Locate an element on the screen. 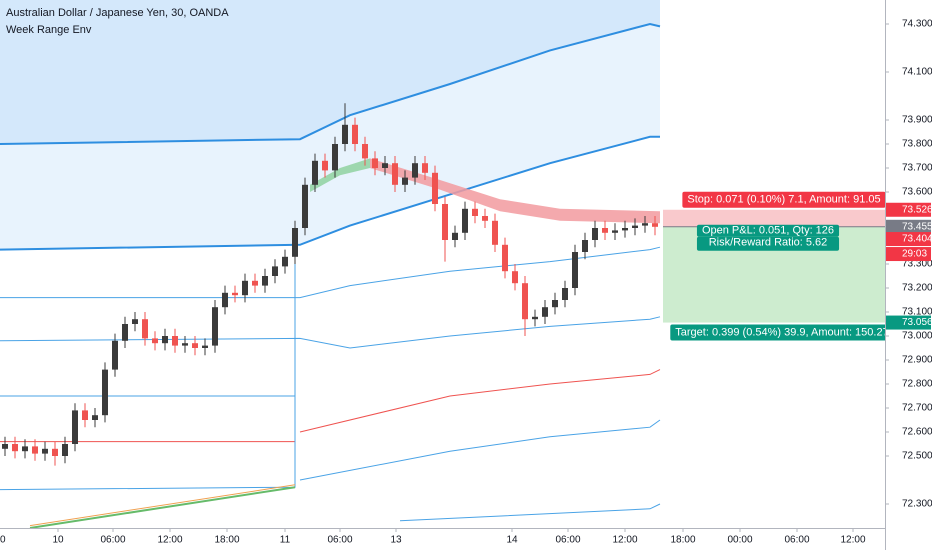 This screenshot has height=550, width=932. y-tick-label: 72.900 is located at coordinates (917, 360).